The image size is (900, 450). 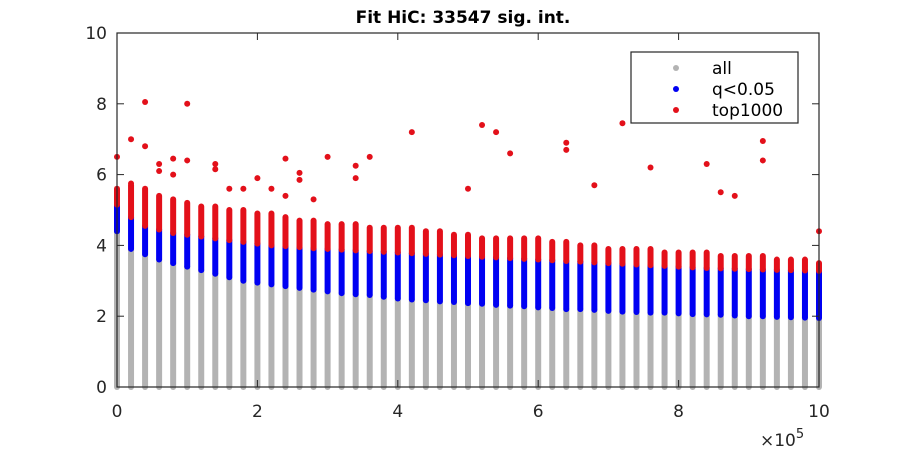 I want to click on x-exponent-label: ×10⁵, so click(x=782, y=438).